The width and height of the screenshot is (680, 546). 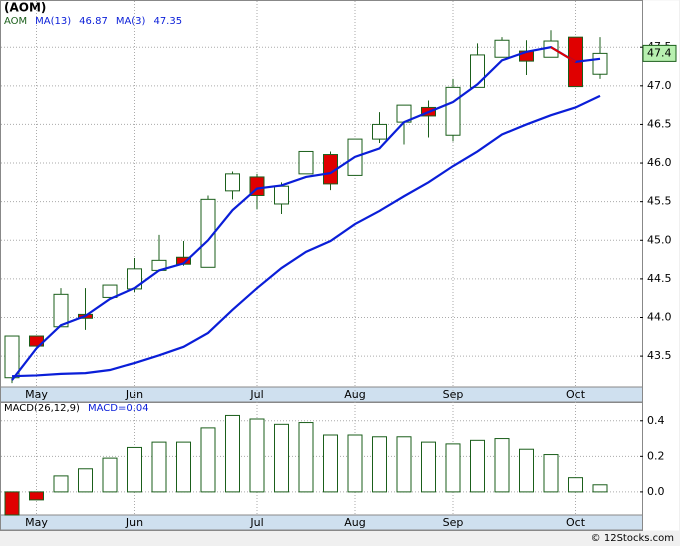 I want to click on legend-text: 47.35, so click(x=167, y=21).